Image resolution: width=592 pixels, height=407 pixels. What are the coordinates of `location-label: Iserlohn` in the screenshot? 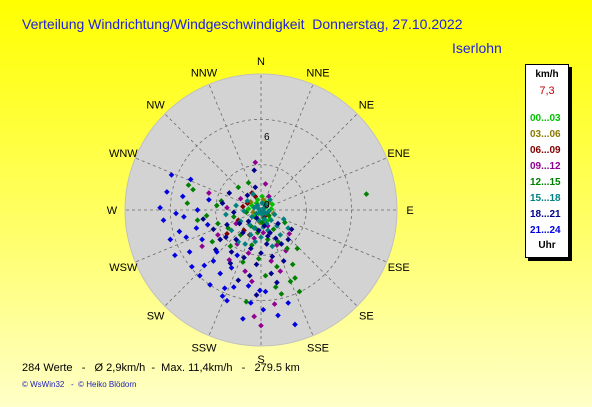 It's located at (477, 48).